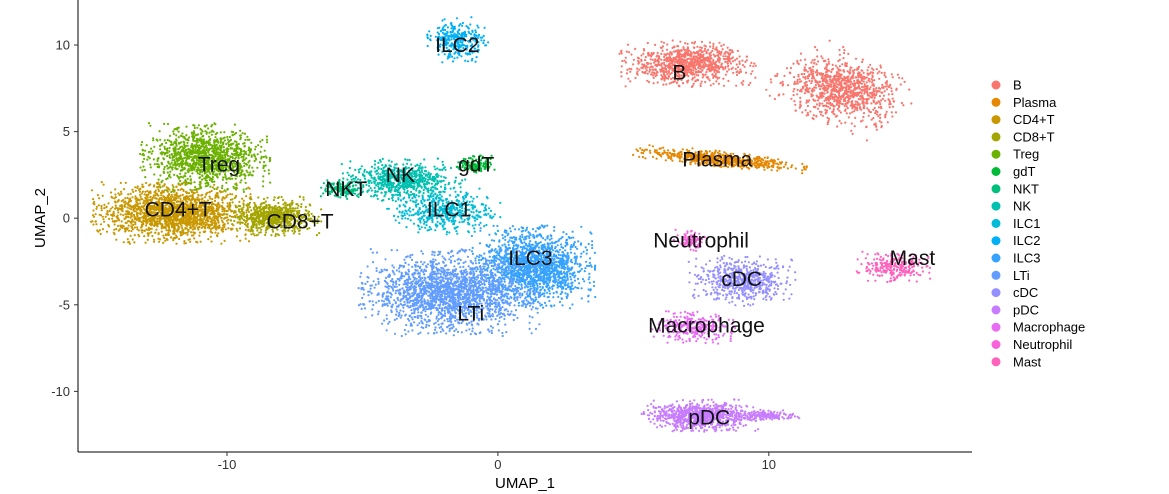 Image resolution: width=1169 pixels, height=494 pixels. I want to click on y-tick-label: 0, so click(66, 218).